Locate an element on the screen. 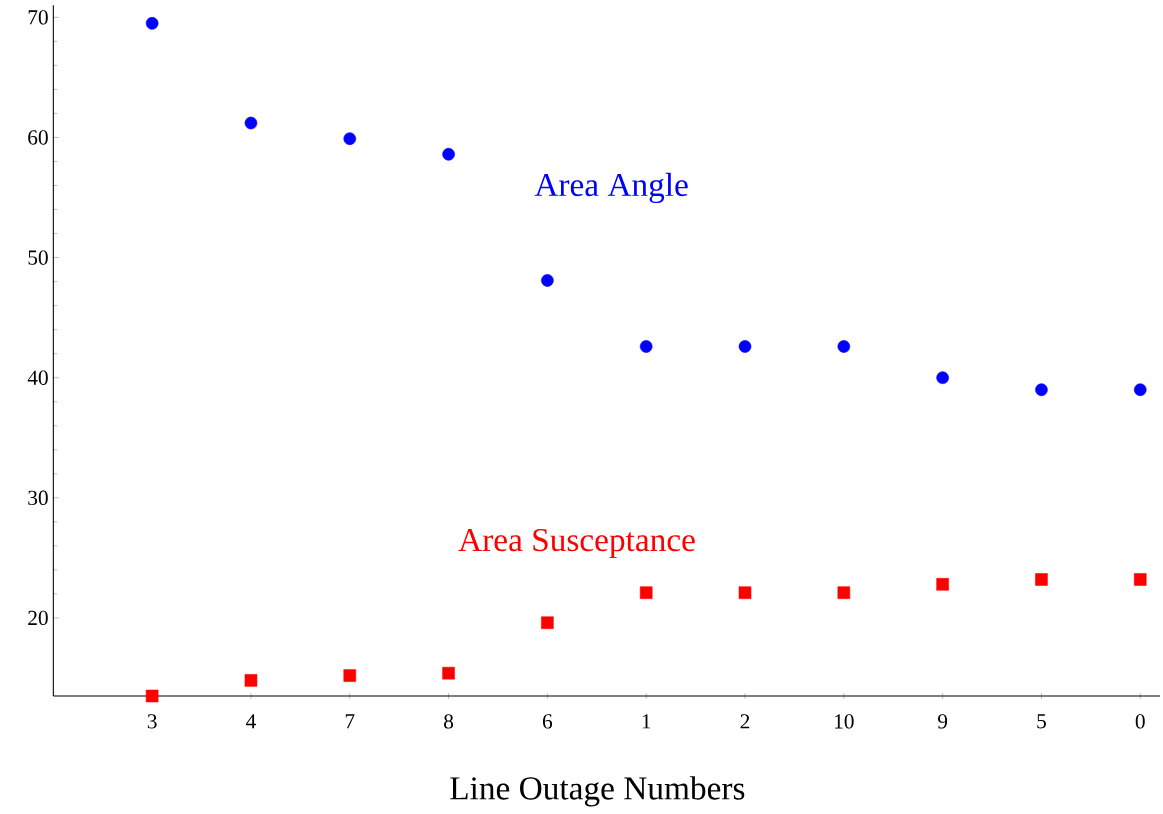 Image resolution: width=1163 pixels, height=814 pixels. y-tick-label: 20 is located at coordinates (38, 618).